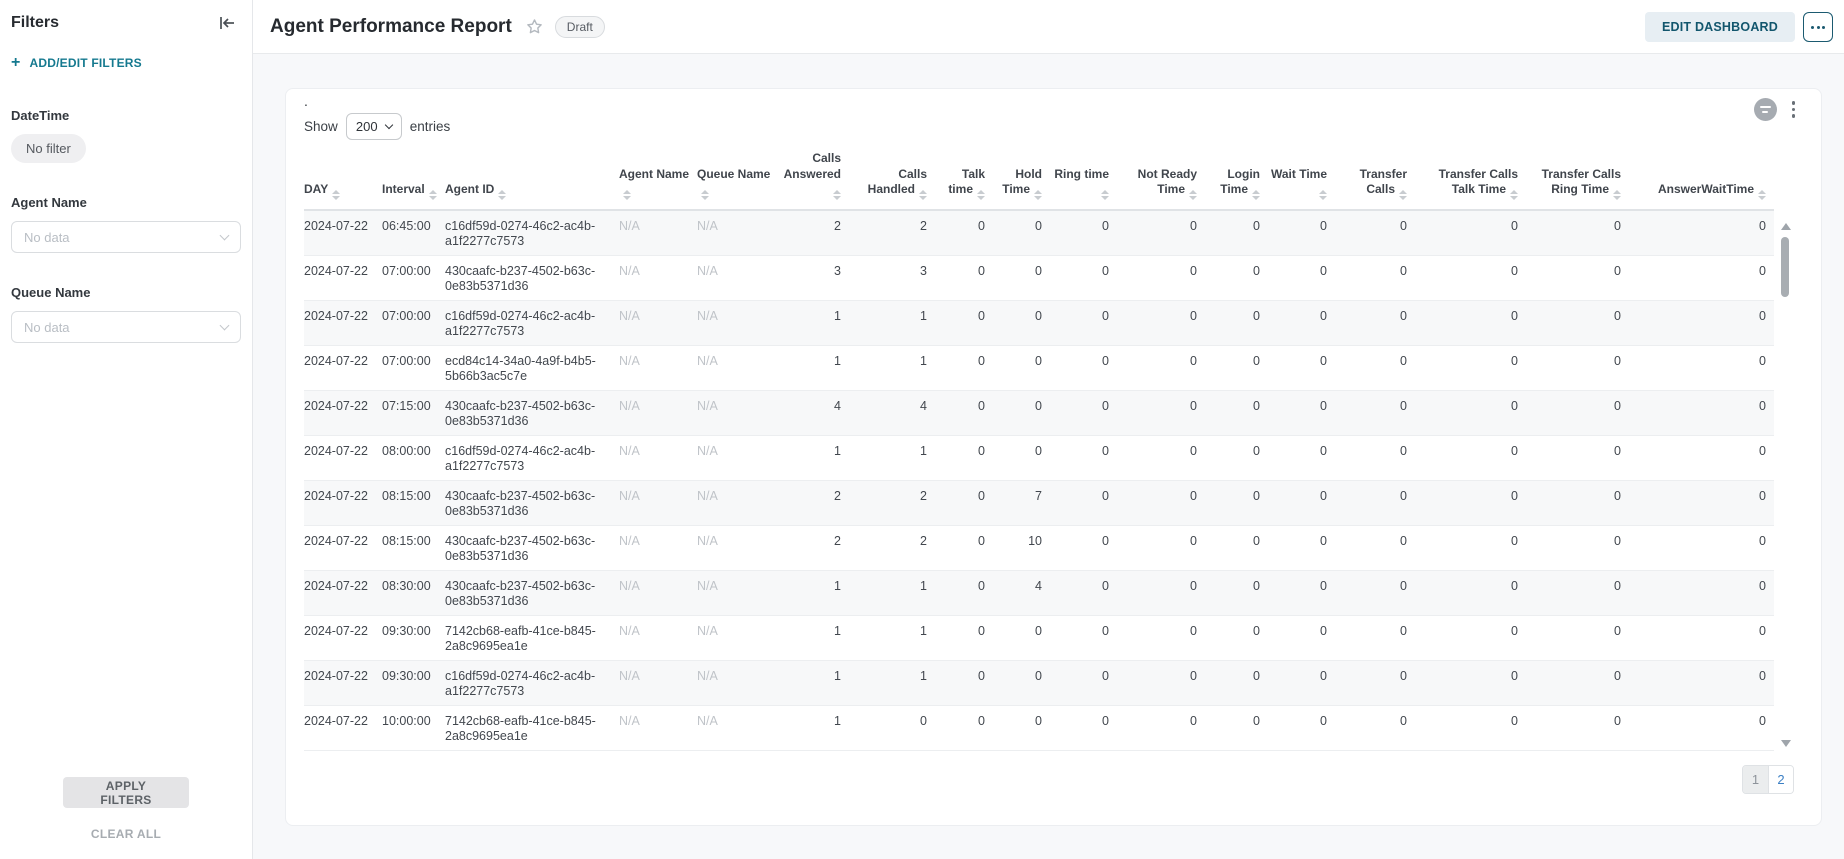  I want to click on column-header-agent-id: Agent ID, so click(532, 181).